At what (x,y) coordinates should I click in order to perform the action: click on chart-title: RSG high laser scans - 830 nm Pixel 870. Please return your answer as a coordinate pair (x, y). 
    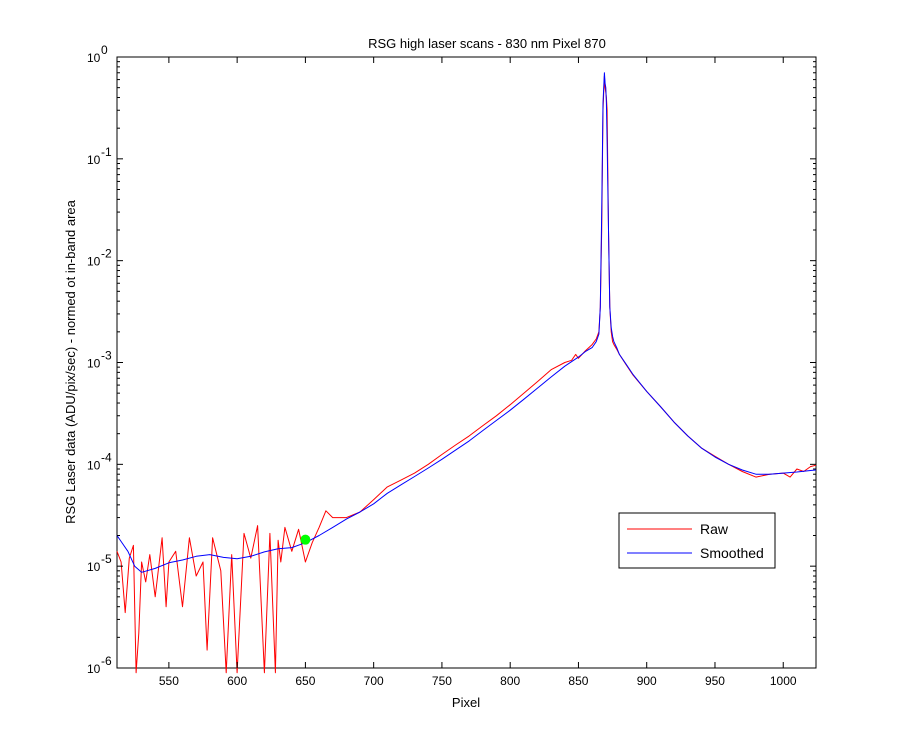
    Looking at the image, I should click on (487, 43).